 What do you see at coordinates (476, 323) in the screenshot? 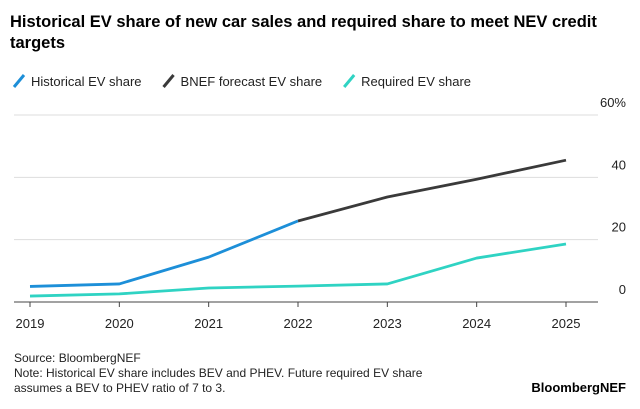
I see `x-tick-label: 2024` at bounding box center [476, 323].